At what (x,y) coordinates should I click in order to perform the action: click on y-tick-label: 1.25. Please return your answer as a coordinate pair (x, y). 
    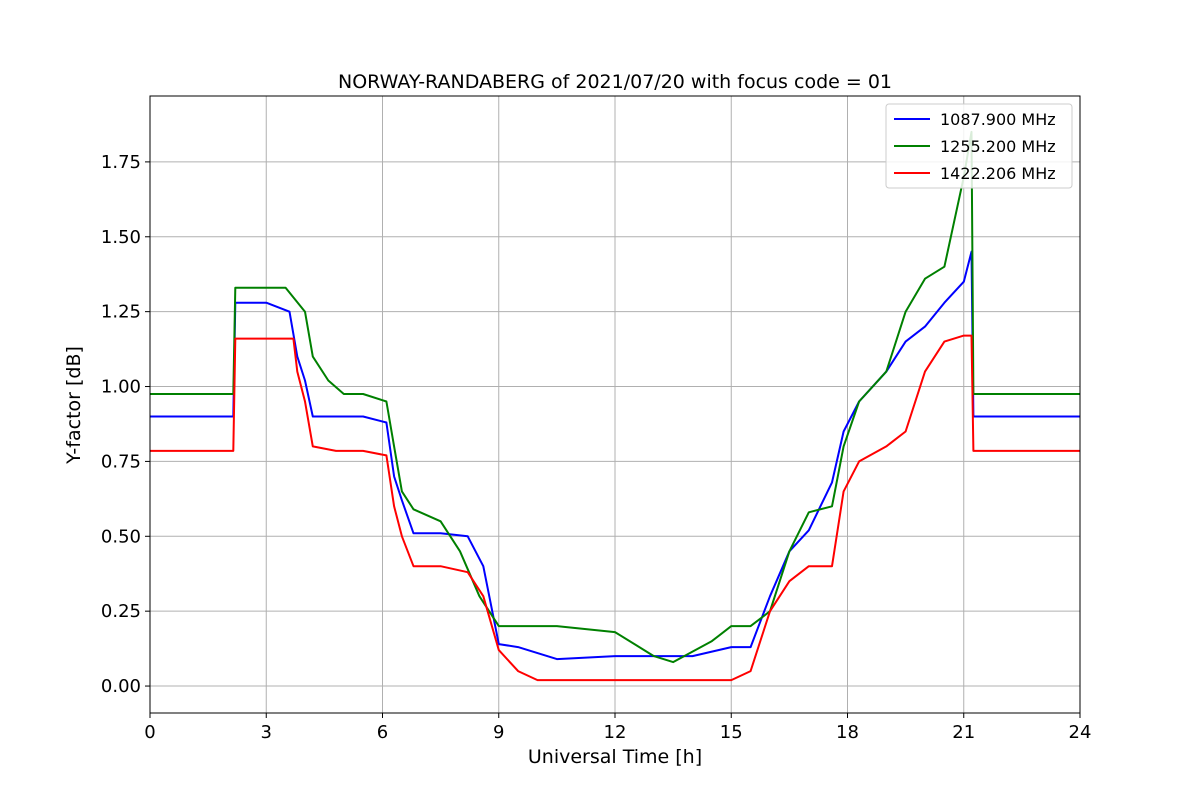
    Looking at the image, I should click on (121, 312).